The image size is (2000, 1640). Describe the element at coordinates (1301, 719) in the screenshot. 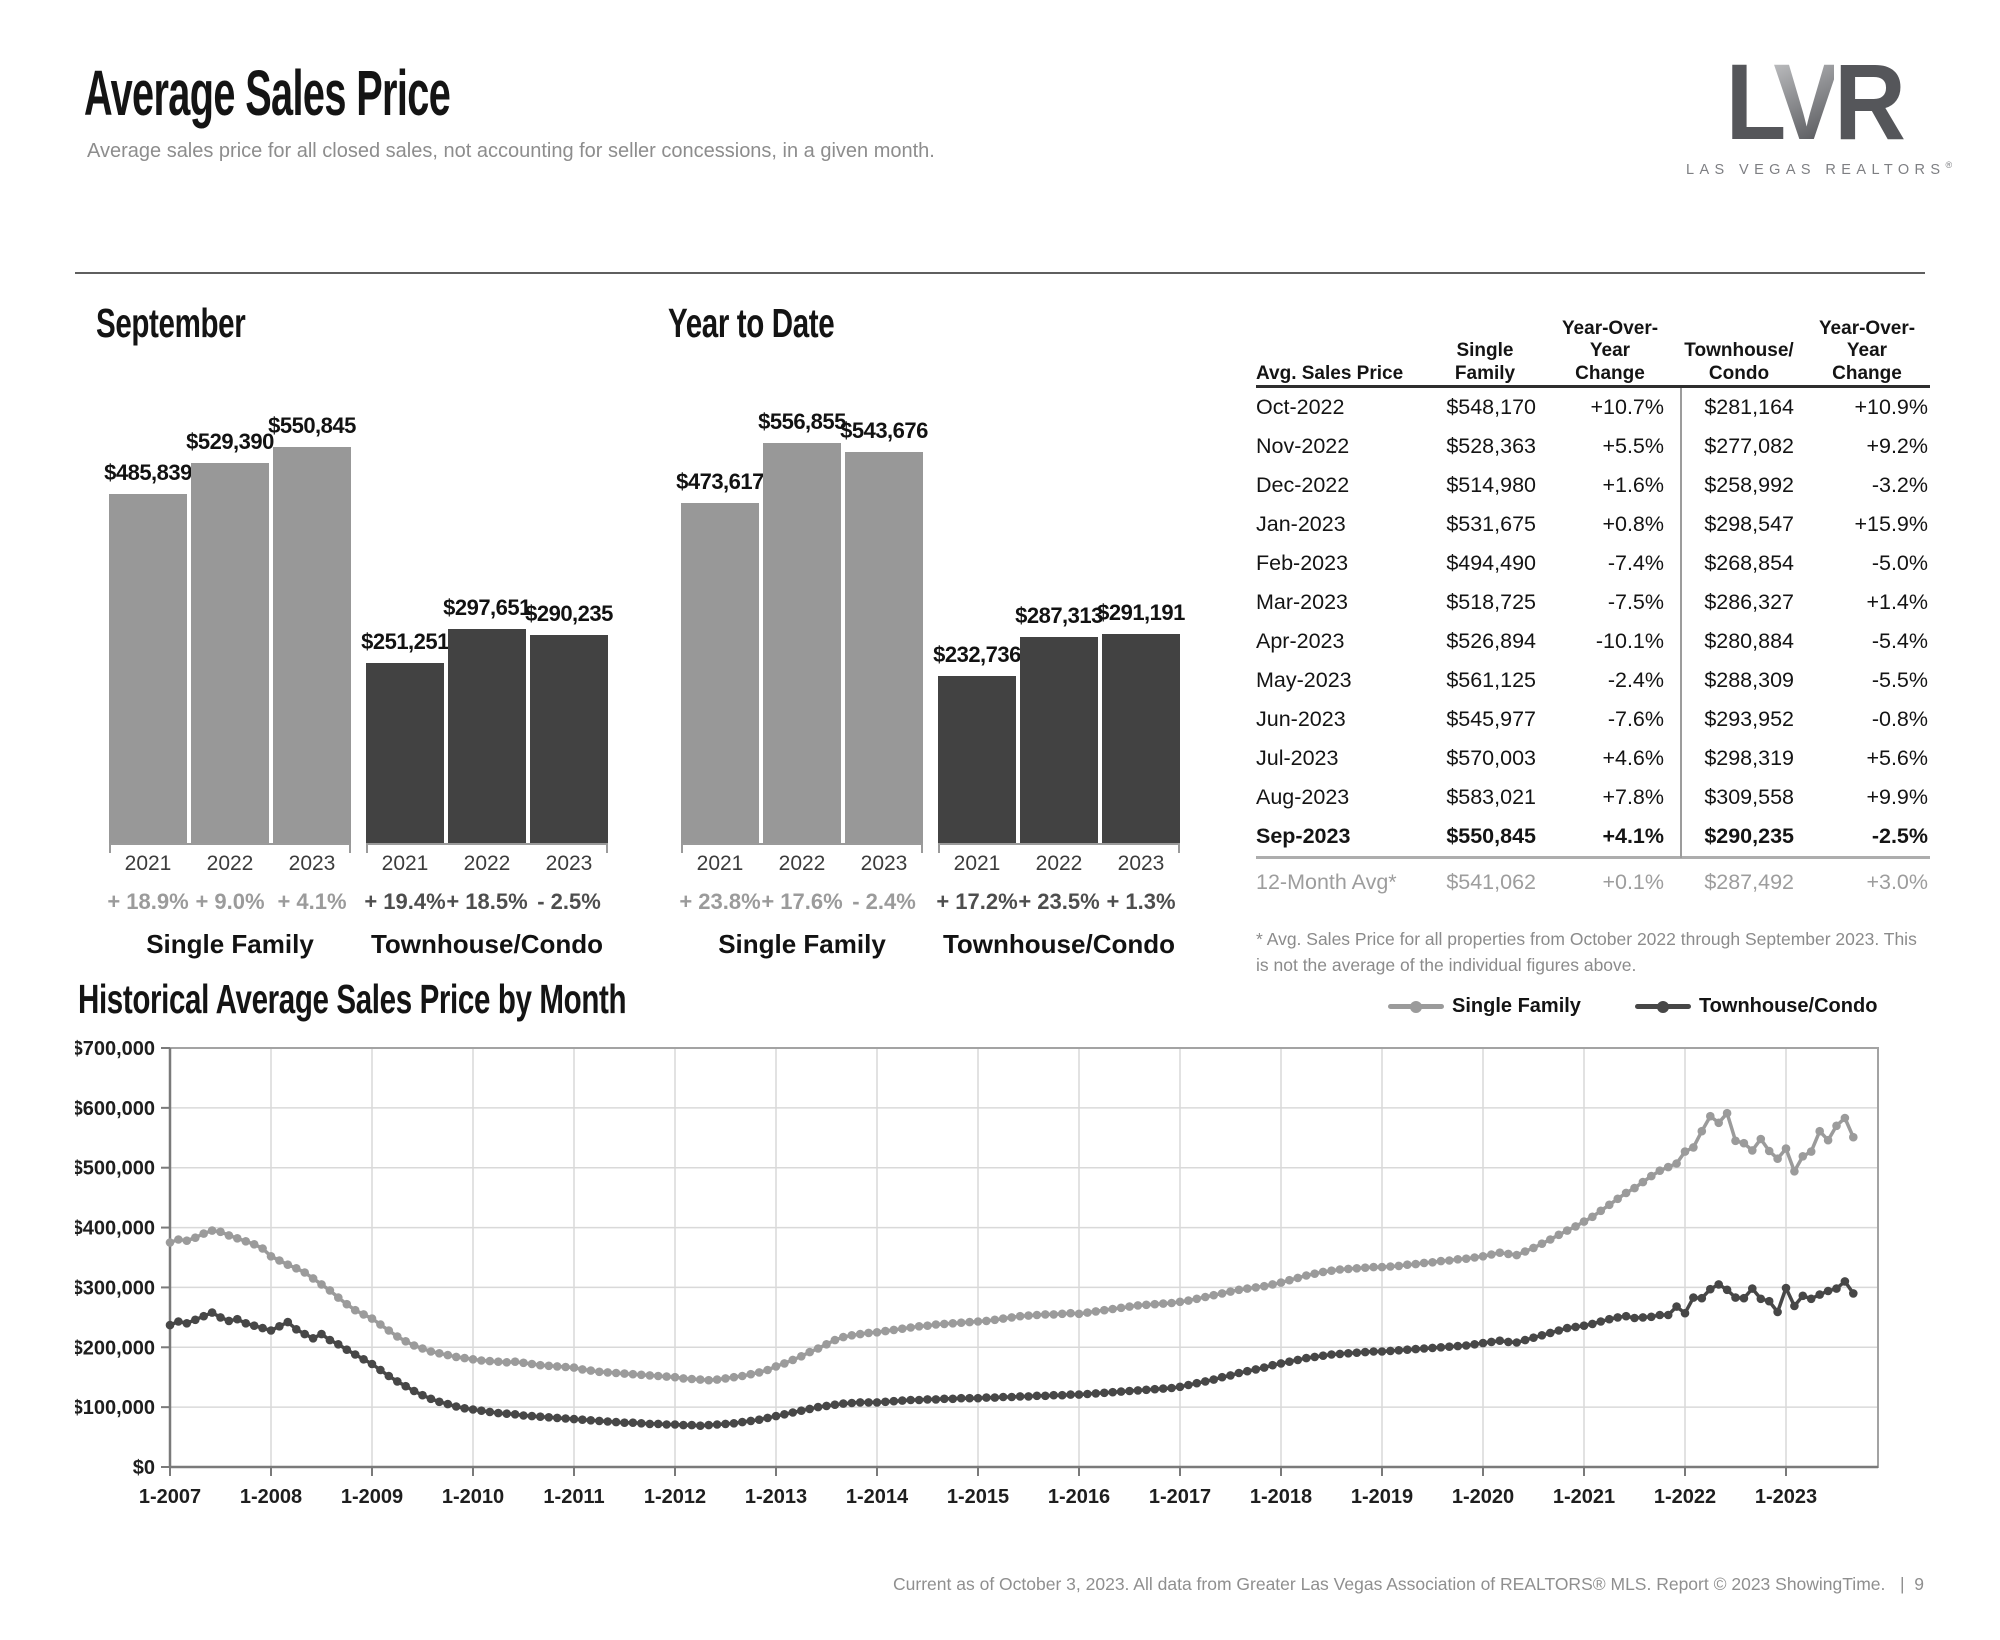

I see `table-cell: Jun-2023` at that location.